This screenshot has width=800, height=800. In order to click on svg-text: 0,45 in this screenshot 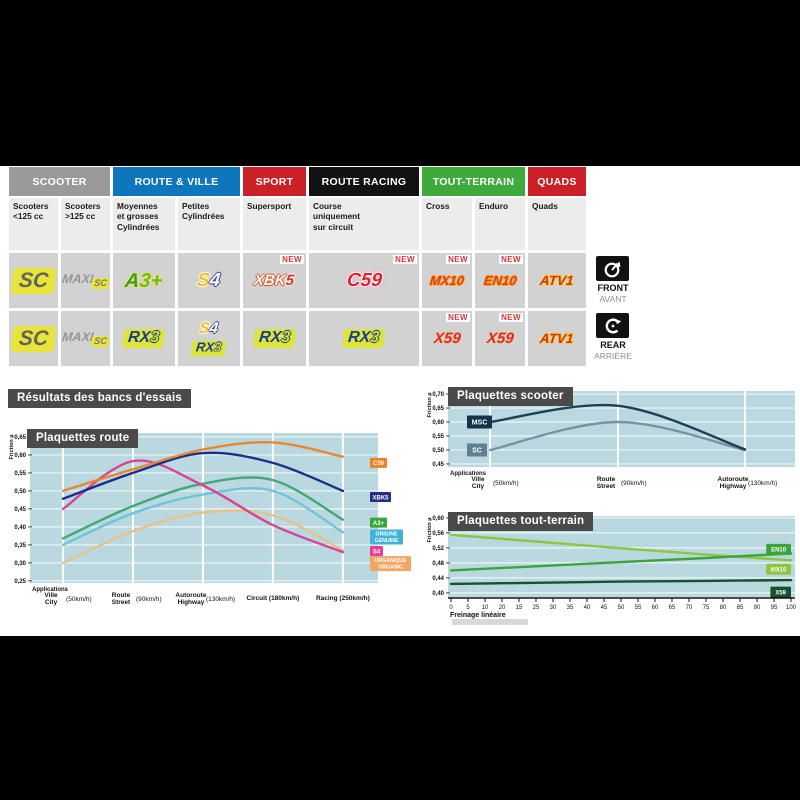, I will do `click(20, 510)`.